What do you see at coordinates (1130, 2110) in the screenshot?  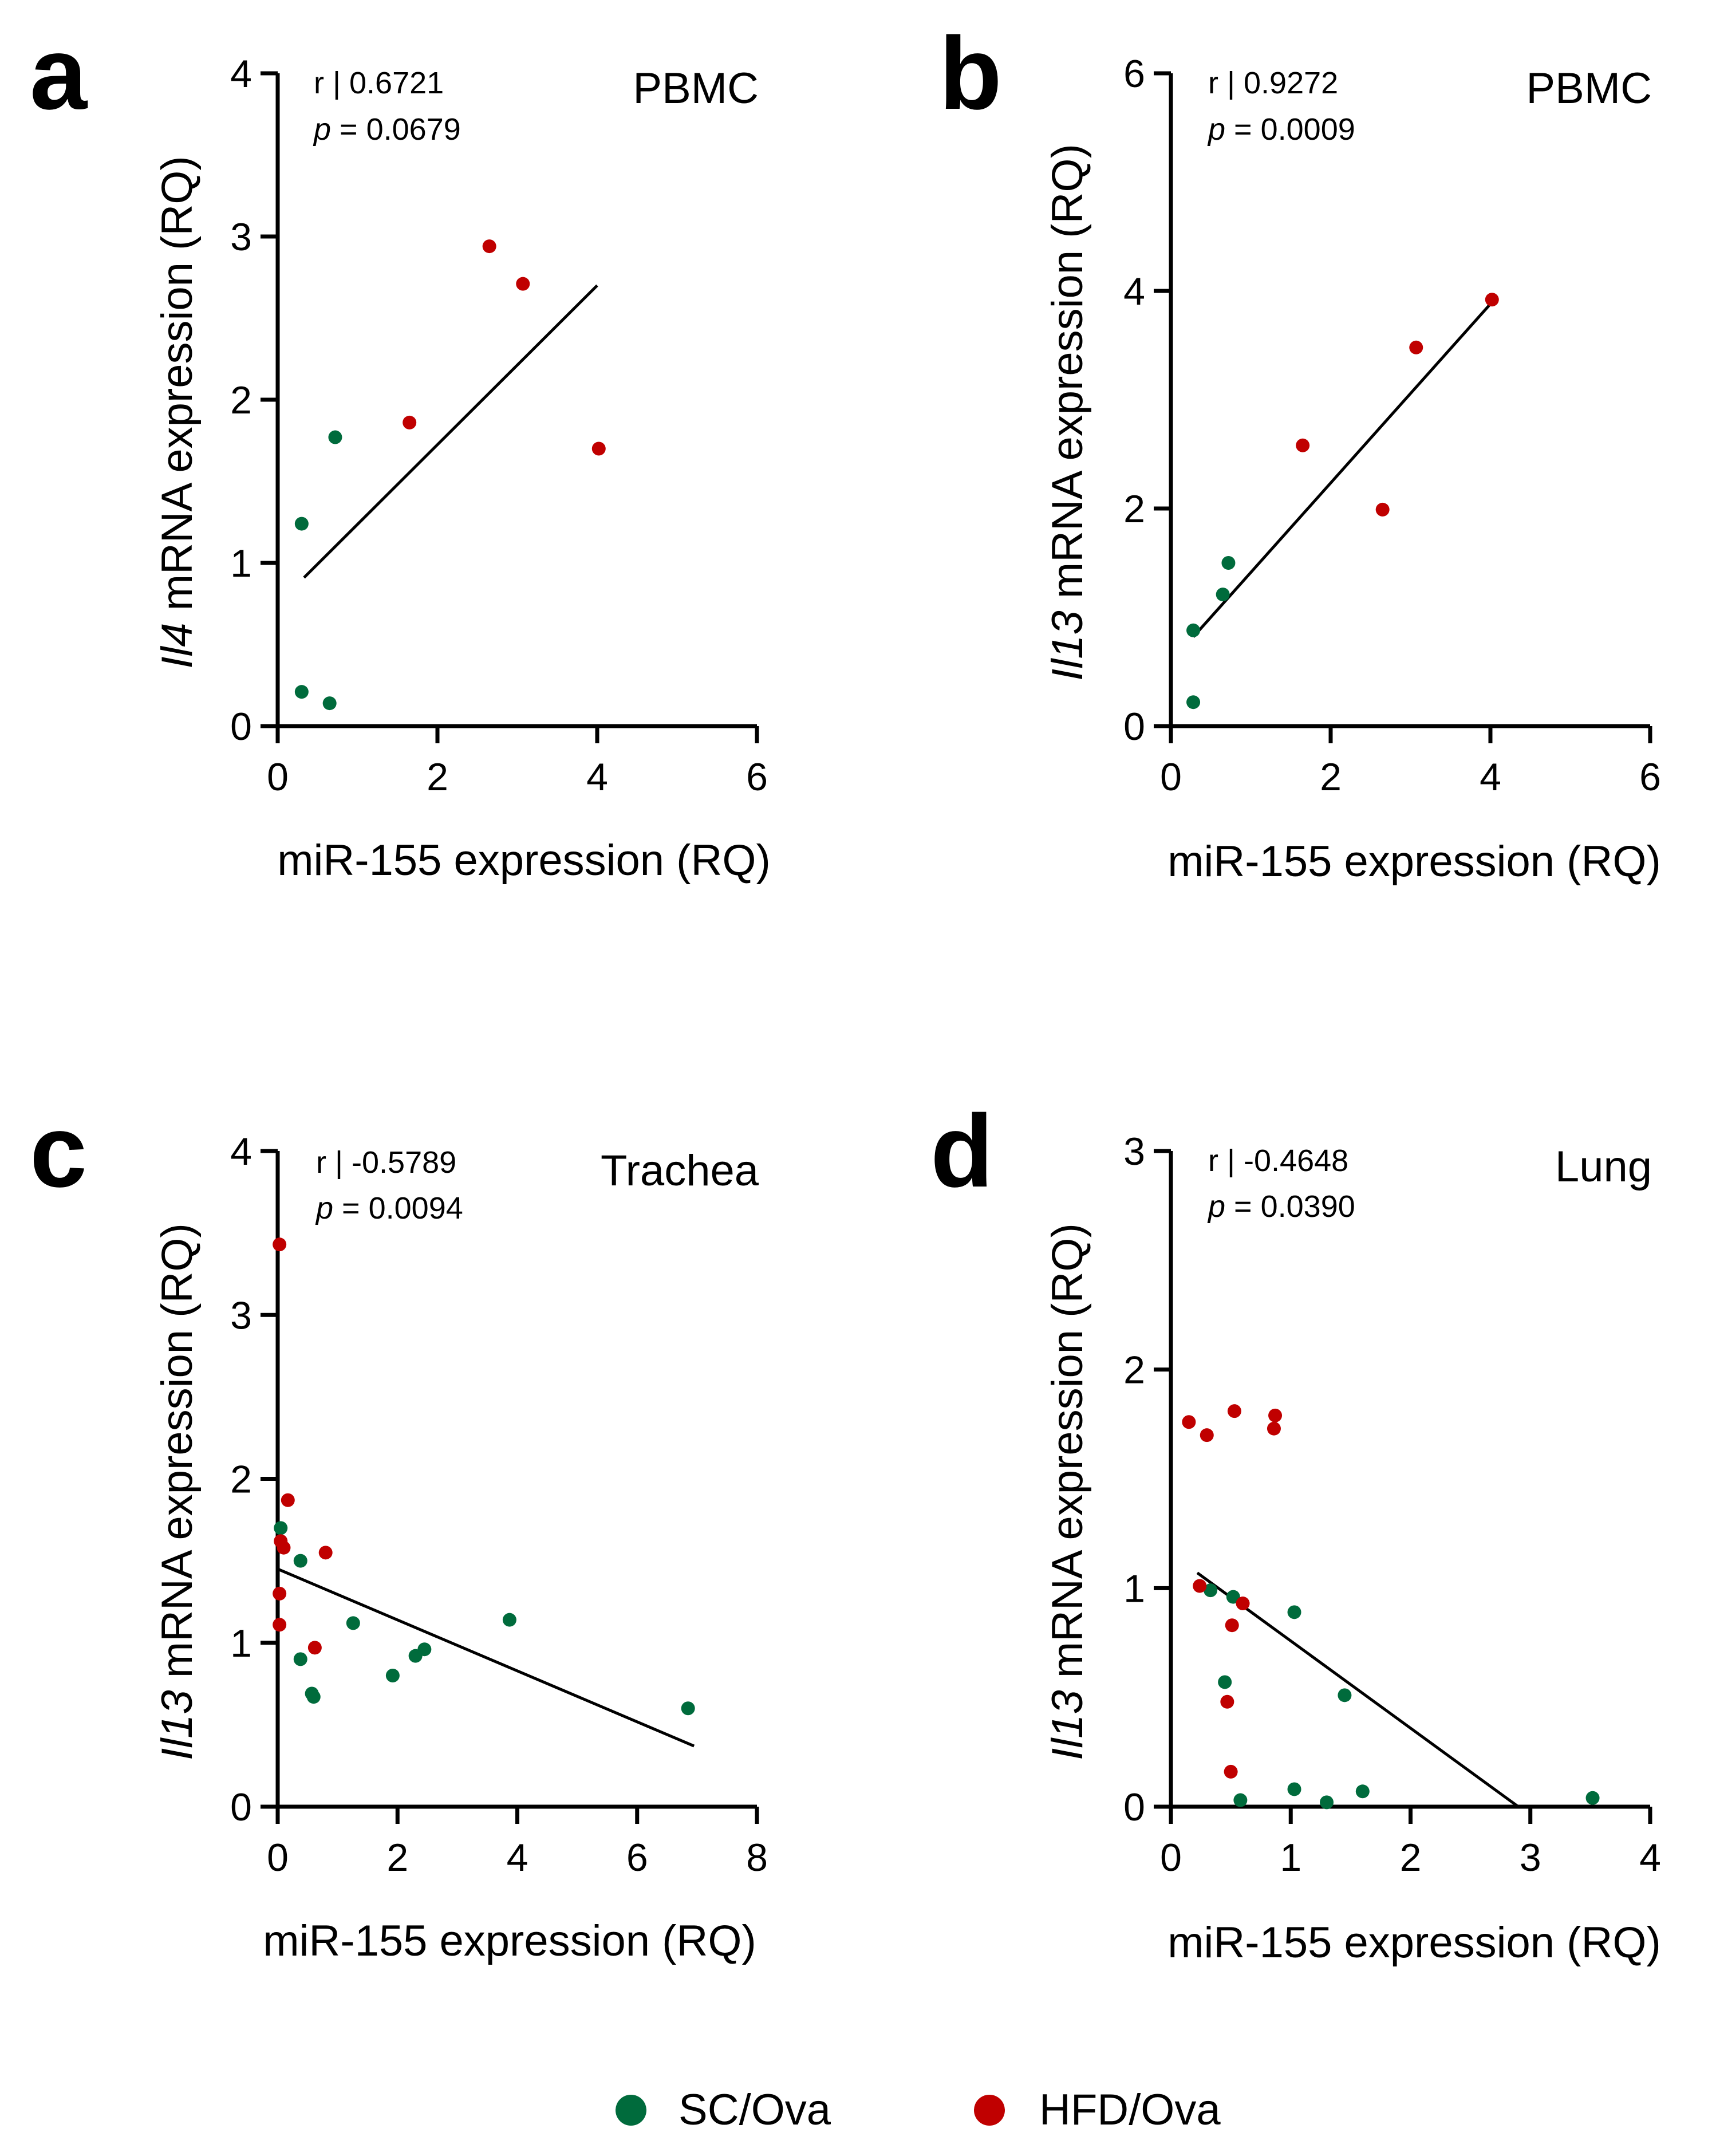 I see `legend-label-hfd-ova: HFD/Ova` at bounding box center [1130, 2110].